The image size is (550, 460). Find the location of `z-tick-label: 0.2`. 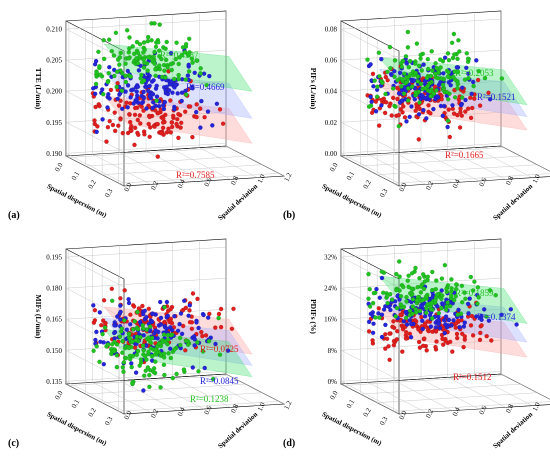

z-tick-label: 0.2 is located at coordinates (154, 413).